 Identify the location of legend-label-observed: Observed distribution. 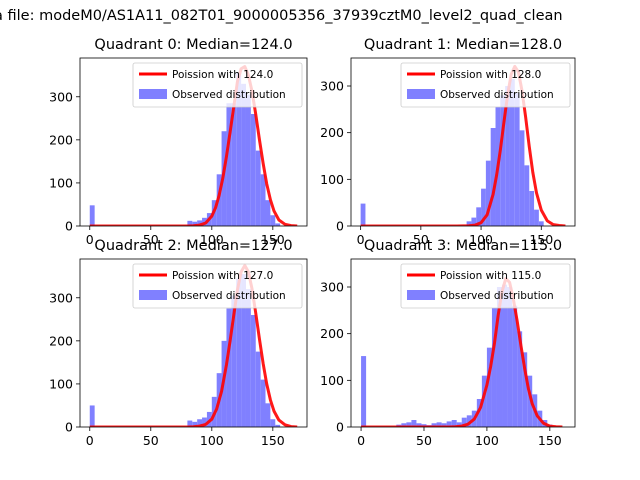
(229, 296).